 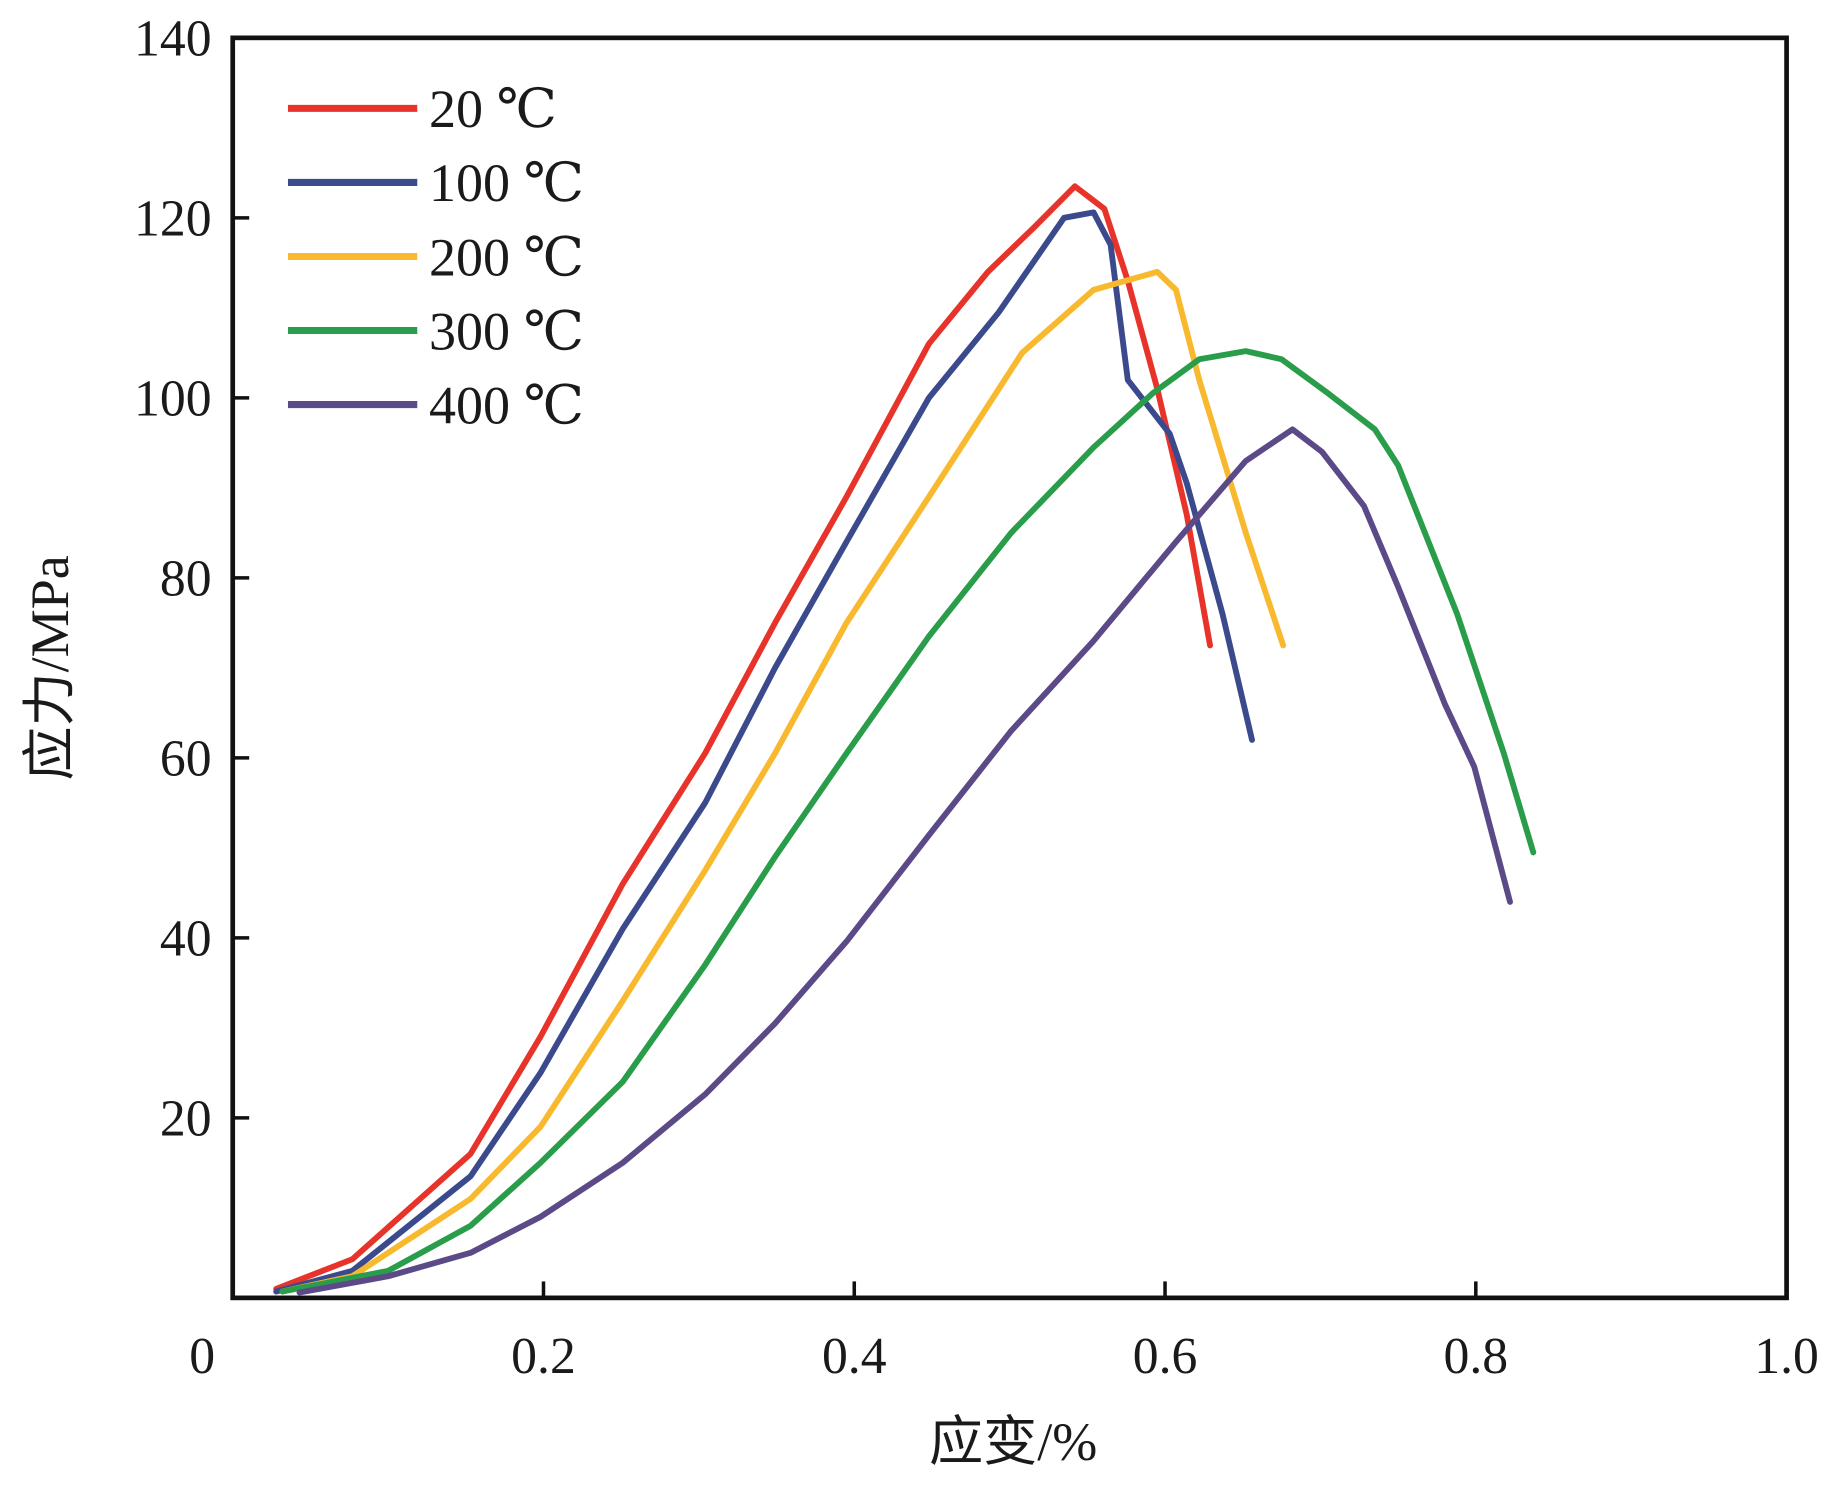 What do you see at coordinates (854, 1356) in the screenshot?
I see `x-tick-label: 0.4` at bounding box center [854, 1356].